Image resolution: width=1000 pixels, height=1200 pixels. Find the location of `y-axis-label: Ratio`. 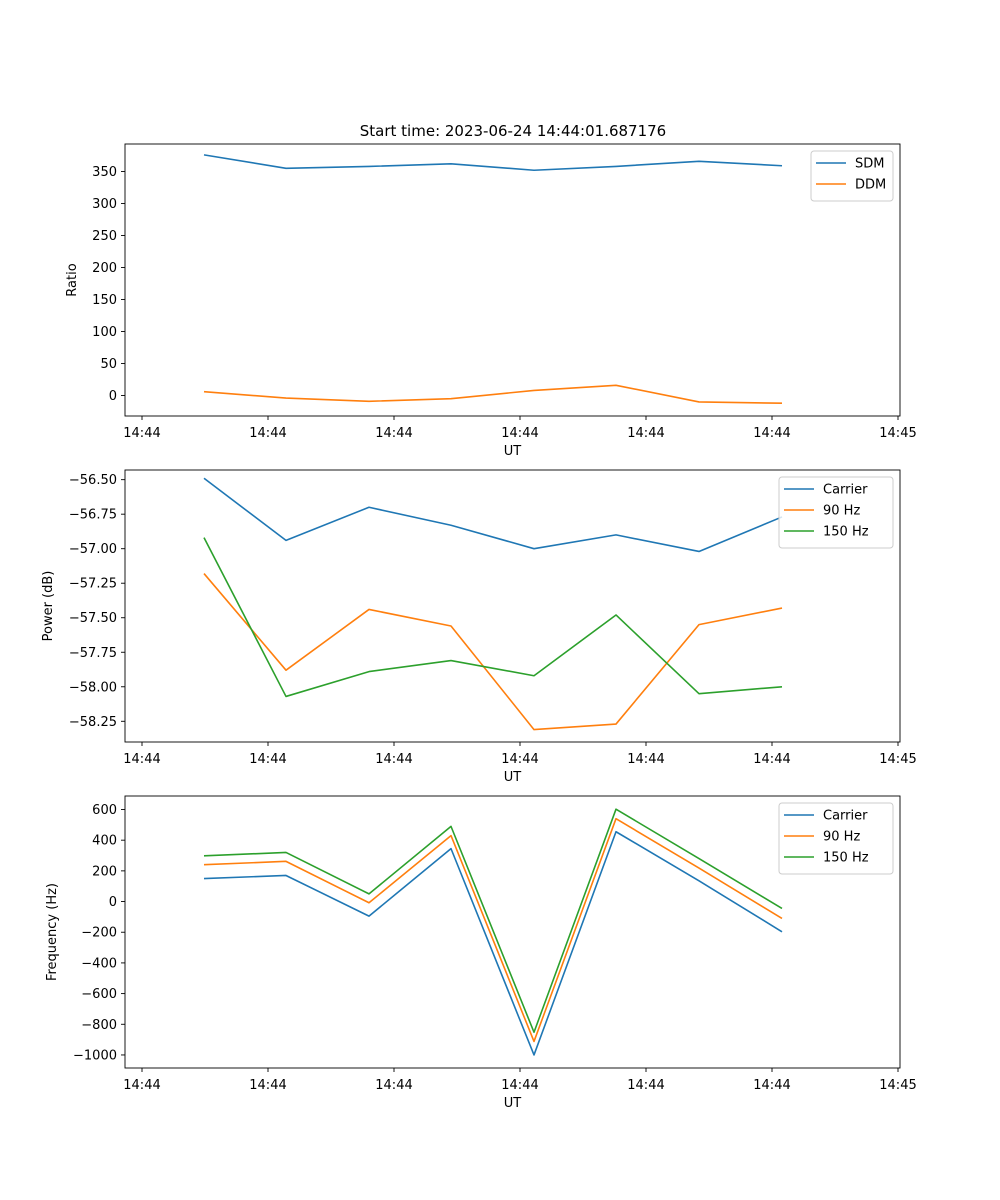

y-axis-label: Ratio is located at coordinates (72, 279).